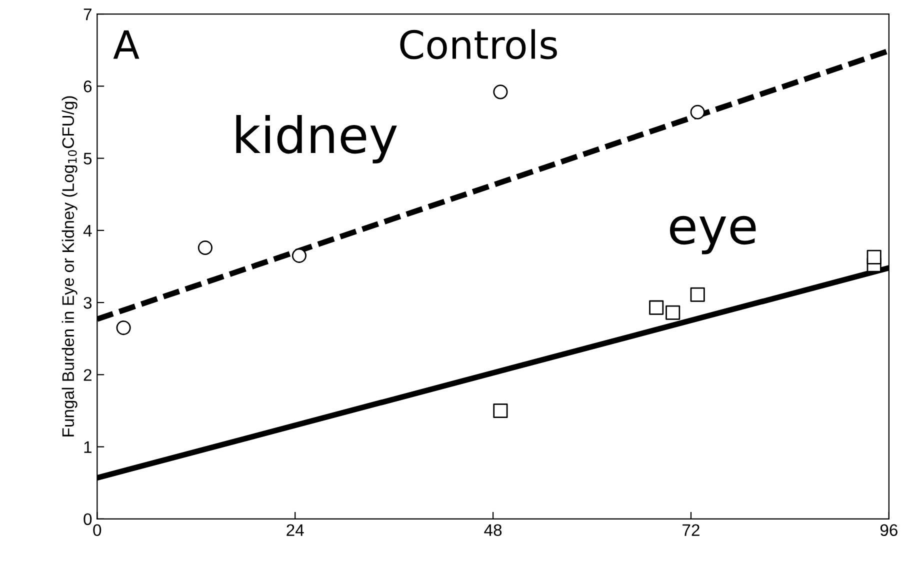 Image resolution: width=908 pixels, height=561 pixels. Describe the element at coordinates (88, 86) in the screenshot. I see `y-tick-label: 6` at that location.